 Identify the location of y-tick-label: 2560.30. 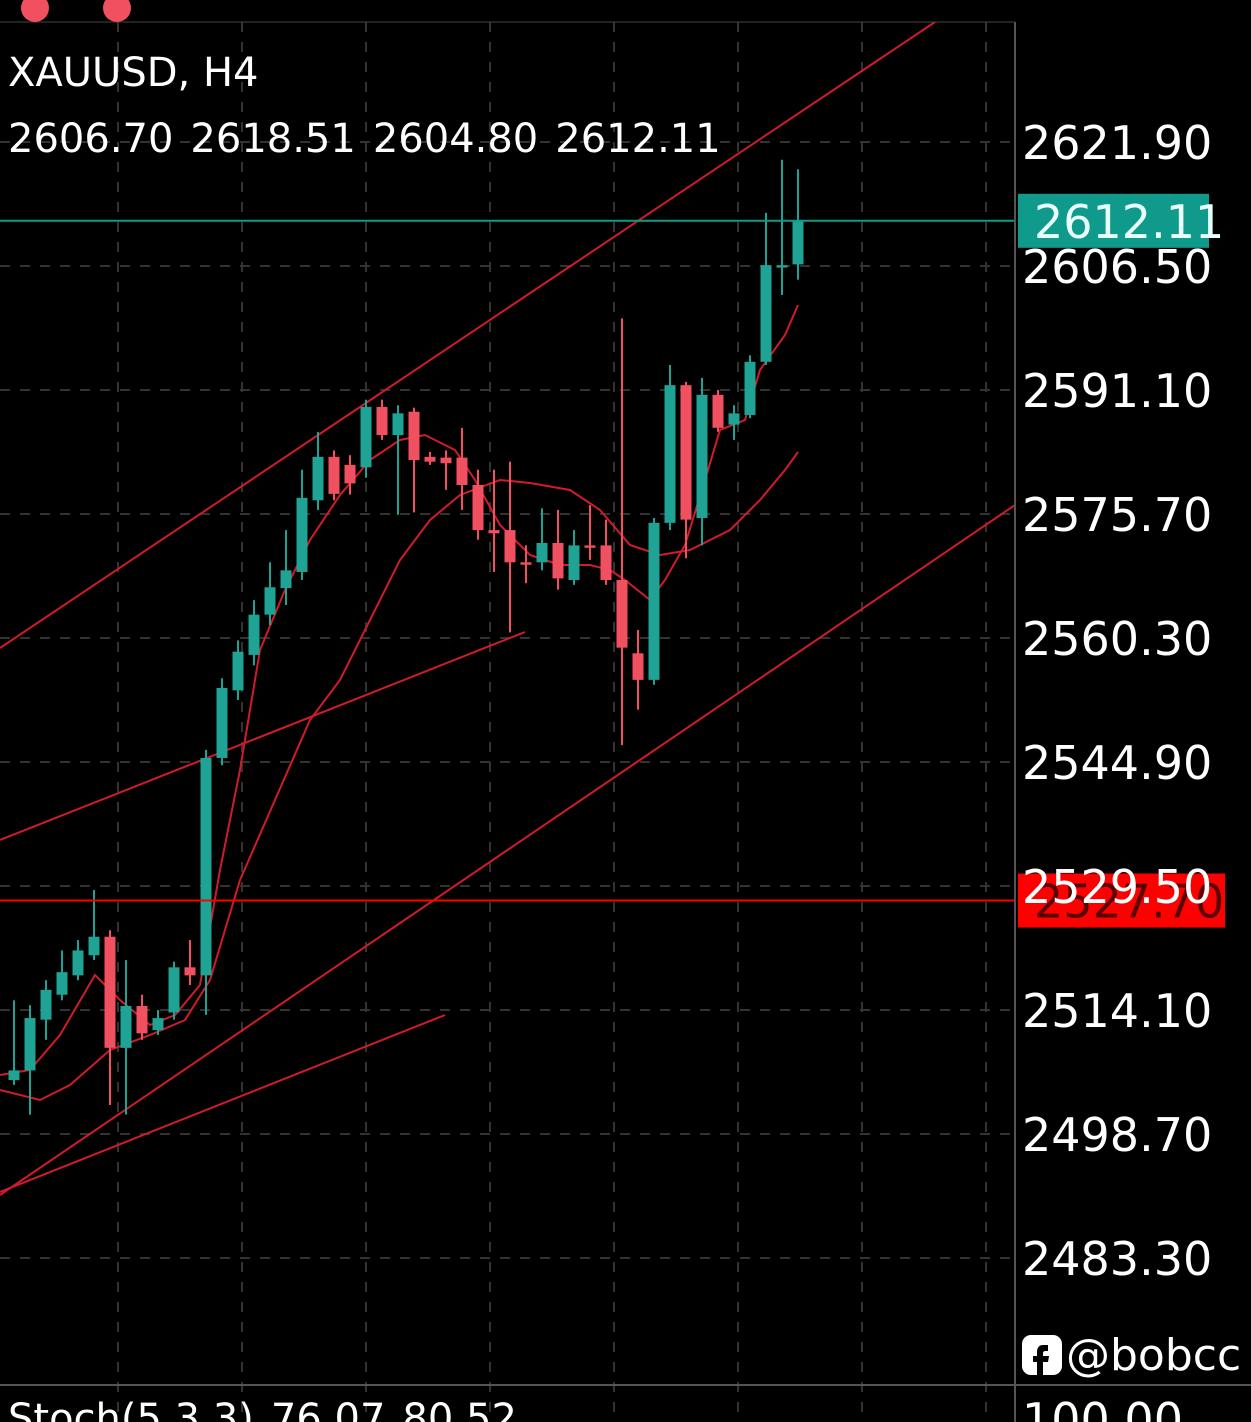
(1117, 639).